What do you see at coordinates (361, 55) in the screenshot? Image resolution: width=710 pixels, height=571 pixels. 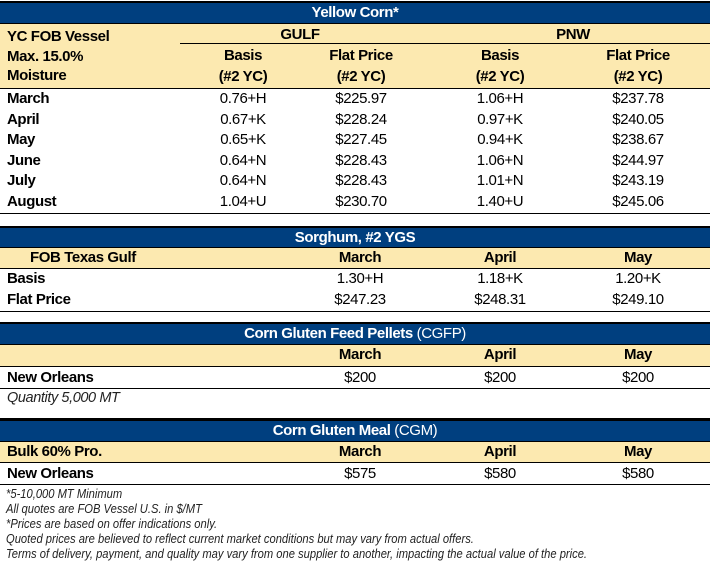 I see `col-gulf-flat: Flat Price` at bounding box center [361, 55].